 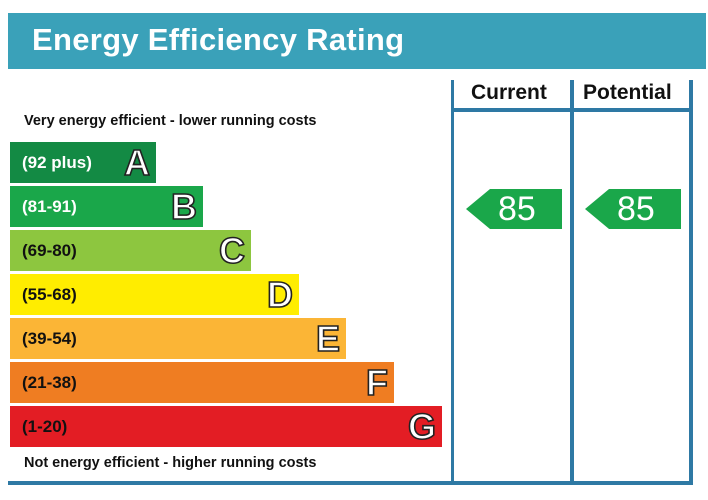 I want to click on title-bar: Energy Efficiency Rating, so click(x=357, y=41).